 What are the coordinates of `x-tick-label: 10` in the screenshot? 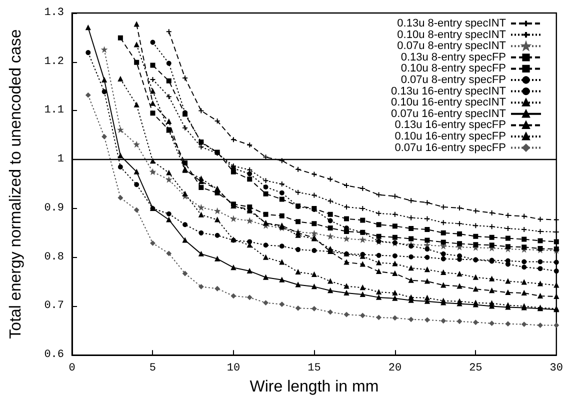 It's located at (233, 368).